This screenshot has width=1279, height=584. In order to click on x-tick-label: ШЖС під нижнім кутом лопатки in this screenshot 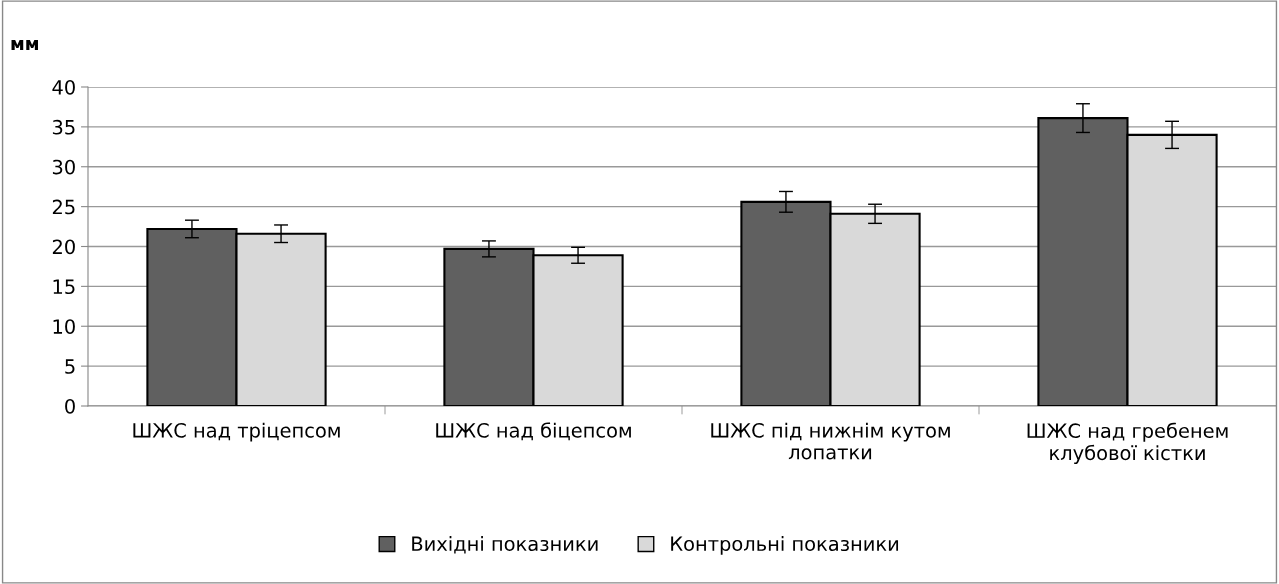, I will do `click(830, 441)`.